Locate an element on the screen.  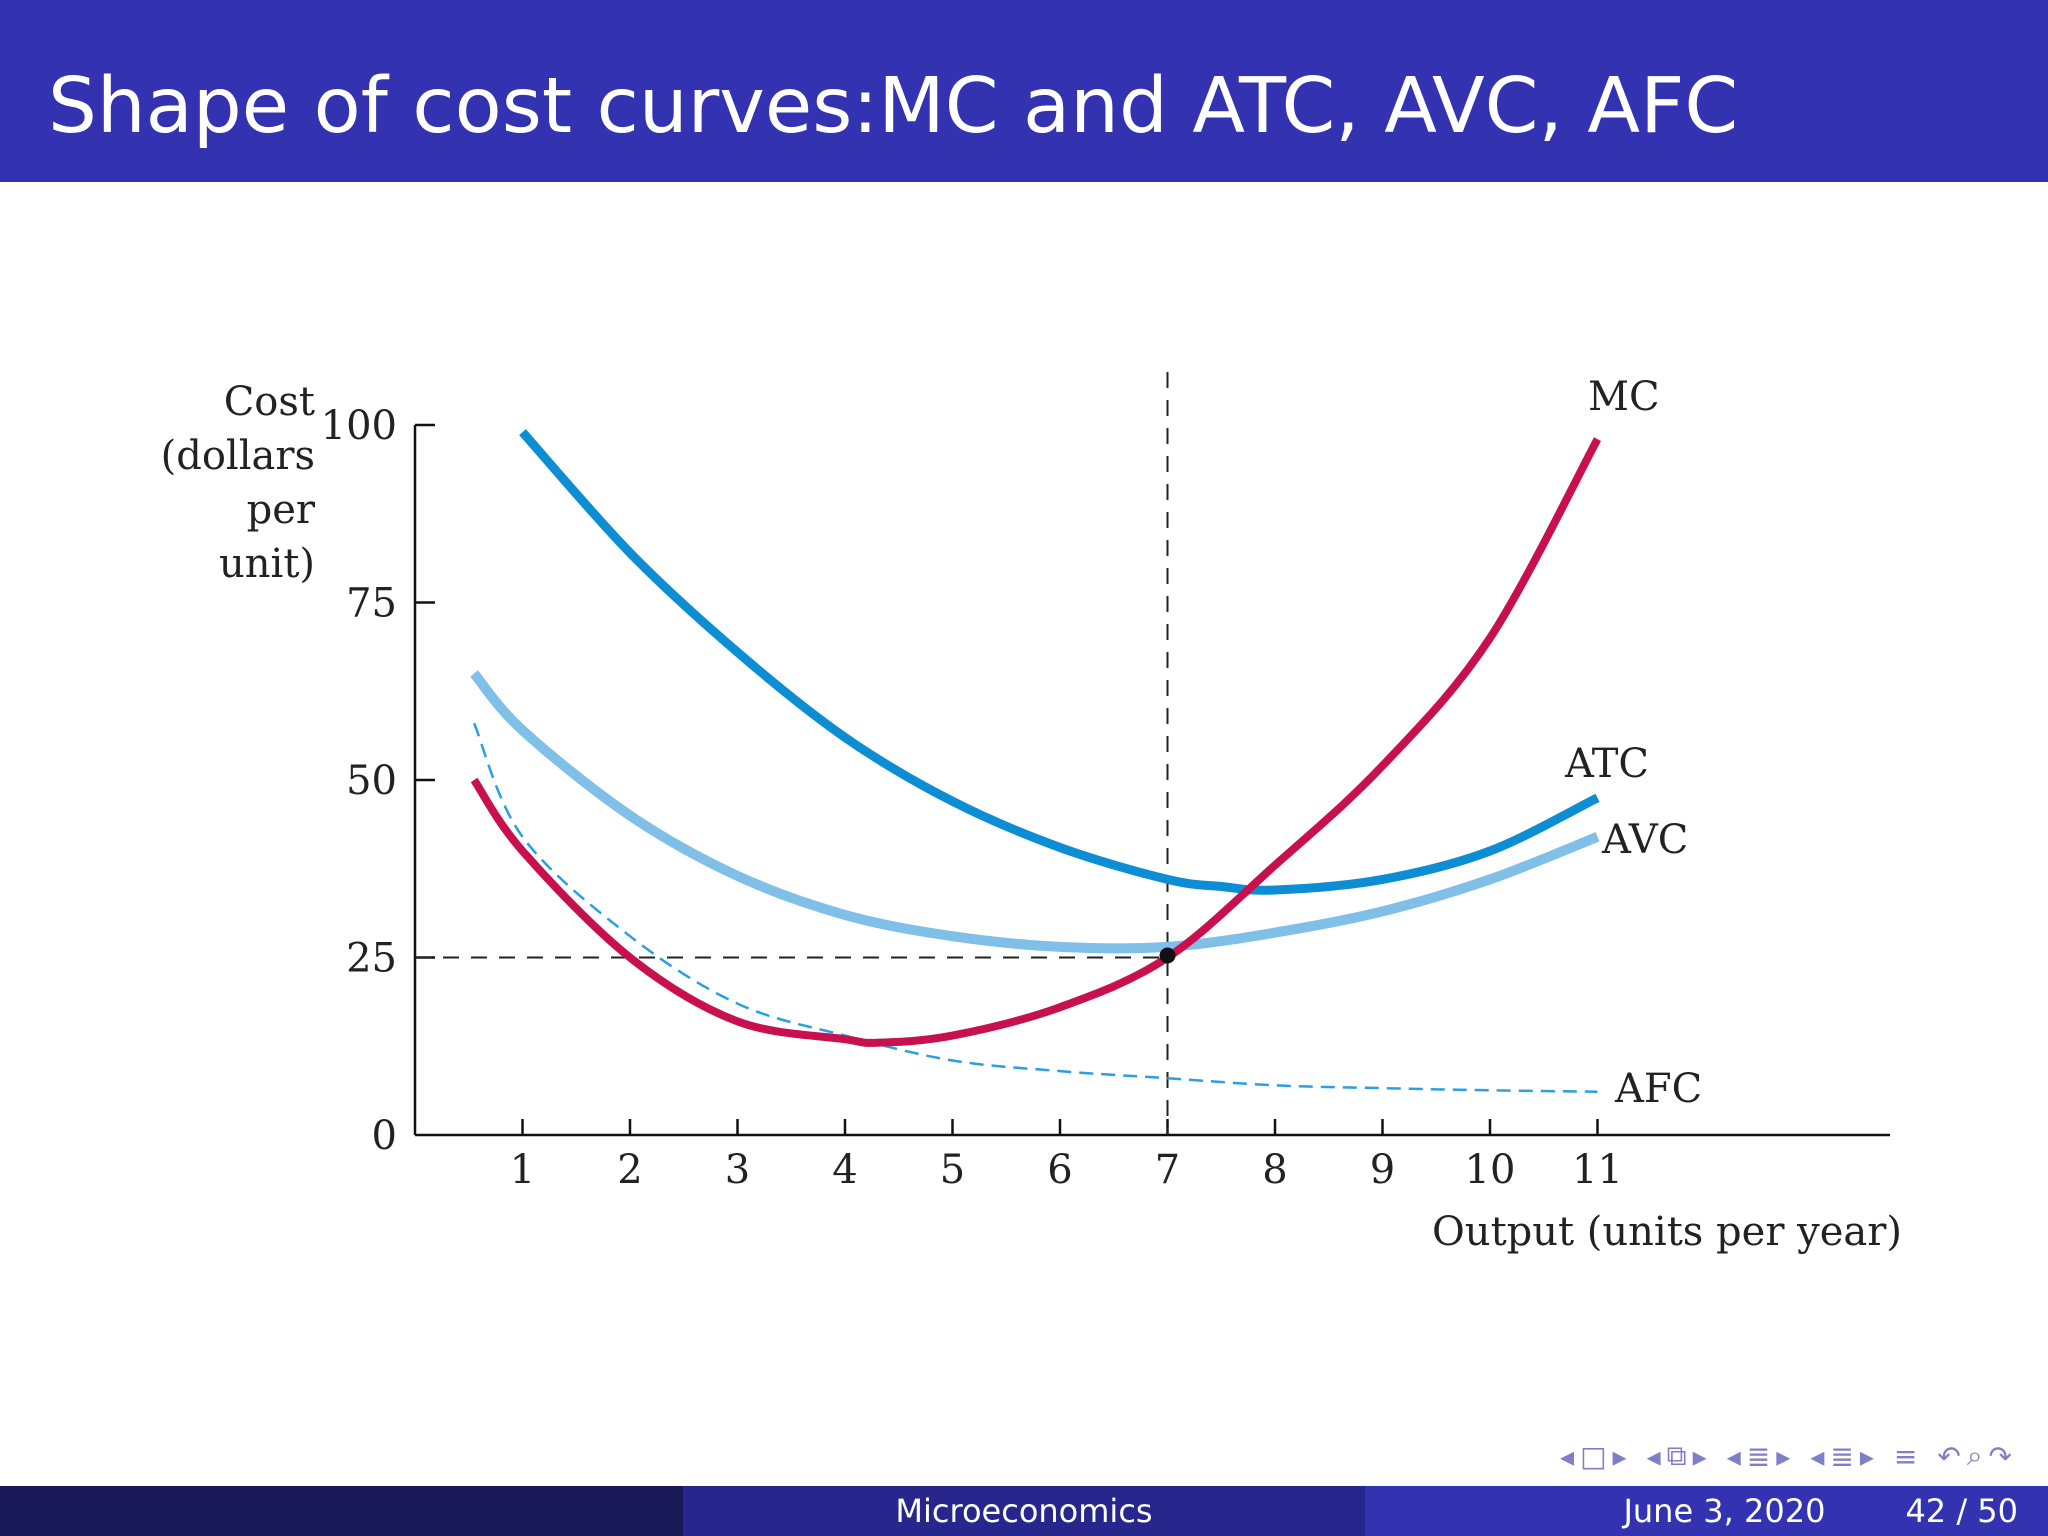
frame-icon: □ is located at coordinates (1593, 1456).